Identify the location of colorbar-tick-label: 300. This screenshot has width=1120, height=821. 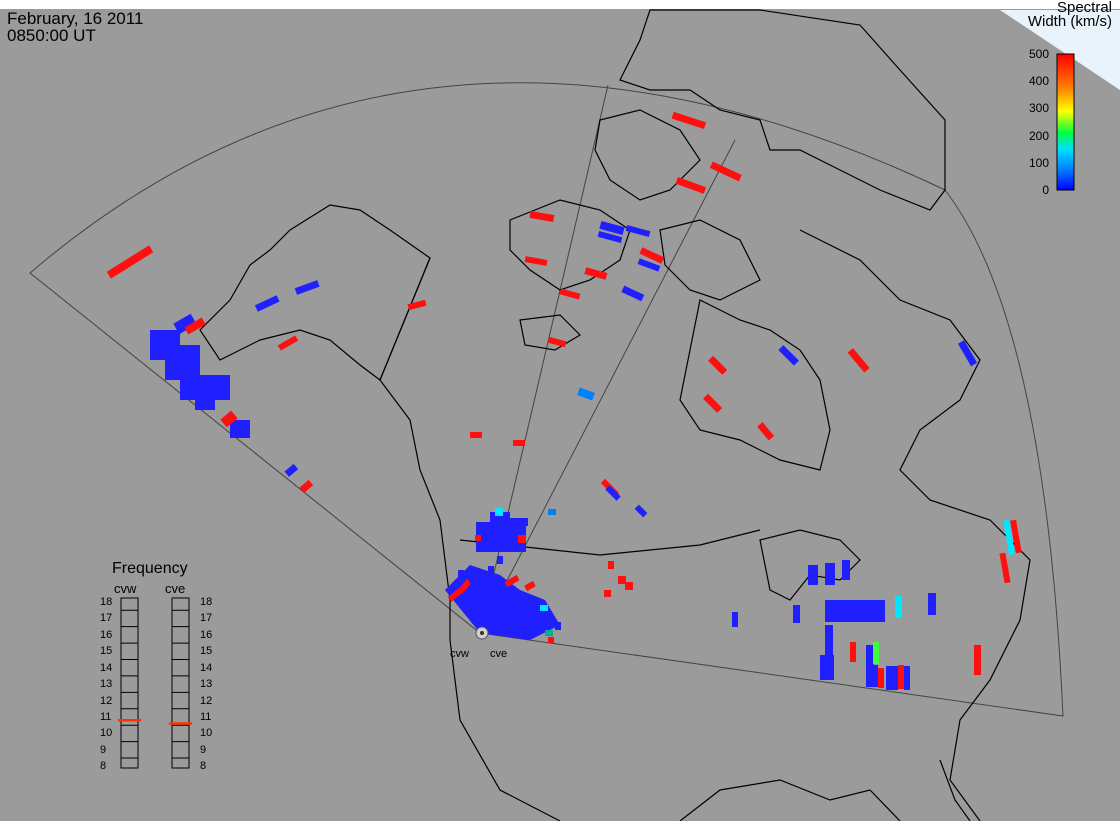
(1038, 108).